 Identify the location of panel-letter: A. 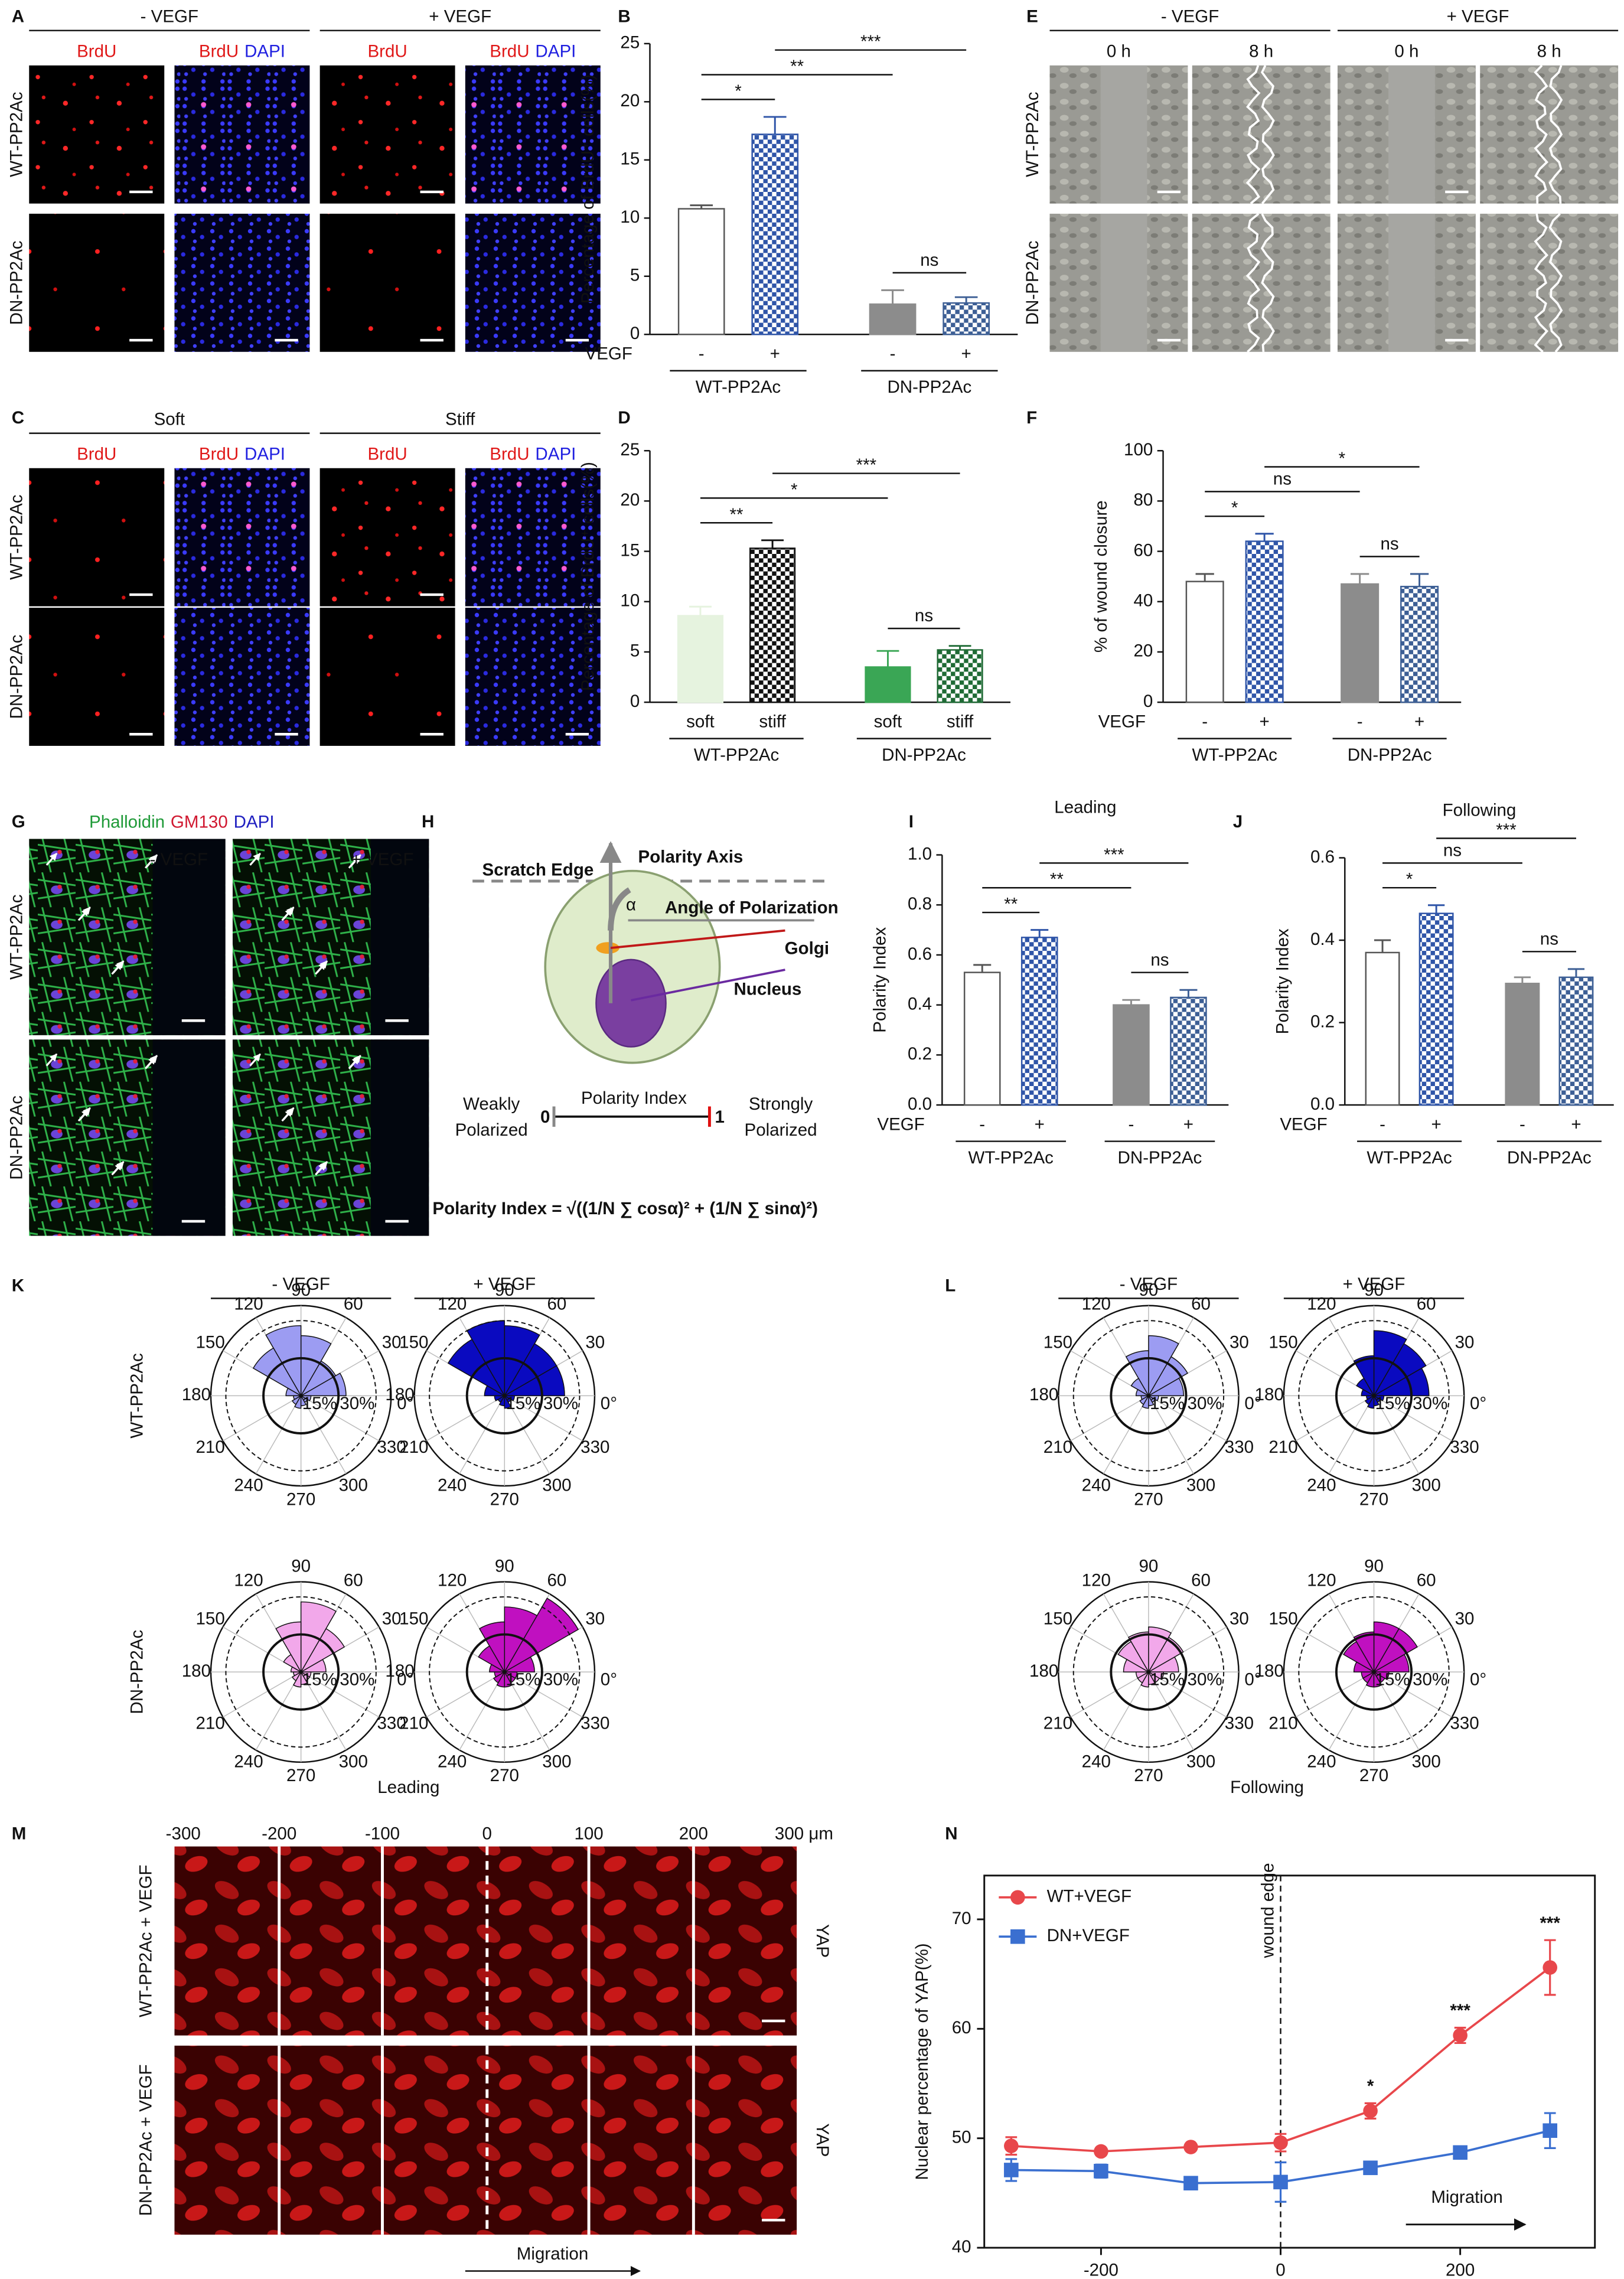
(18, 16).